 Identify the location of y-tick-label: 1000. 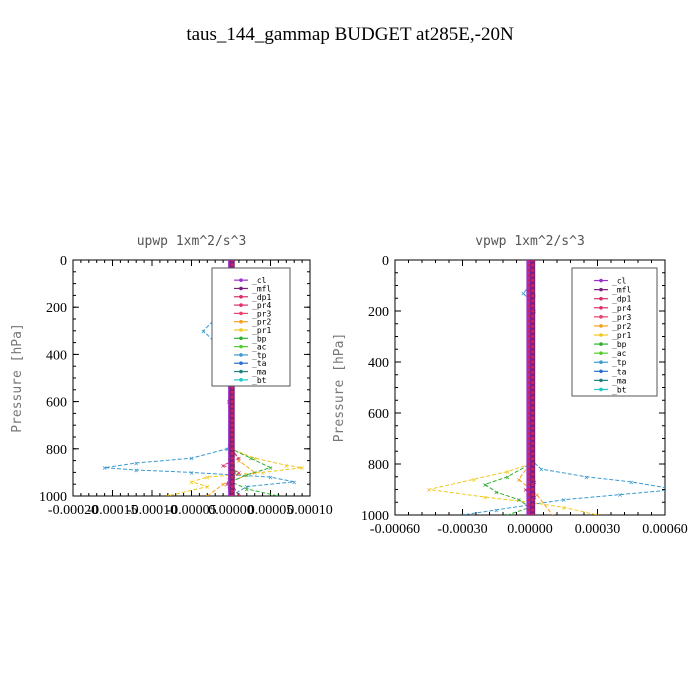
(375, 516).